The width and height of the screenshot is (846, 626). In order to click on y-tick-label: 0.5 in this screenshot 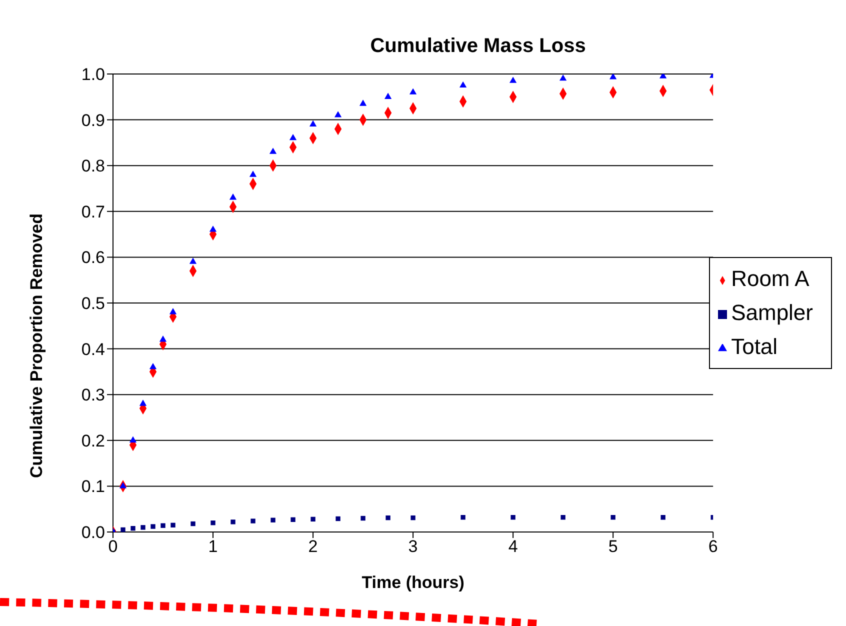, I will do `click(93, 304)`.